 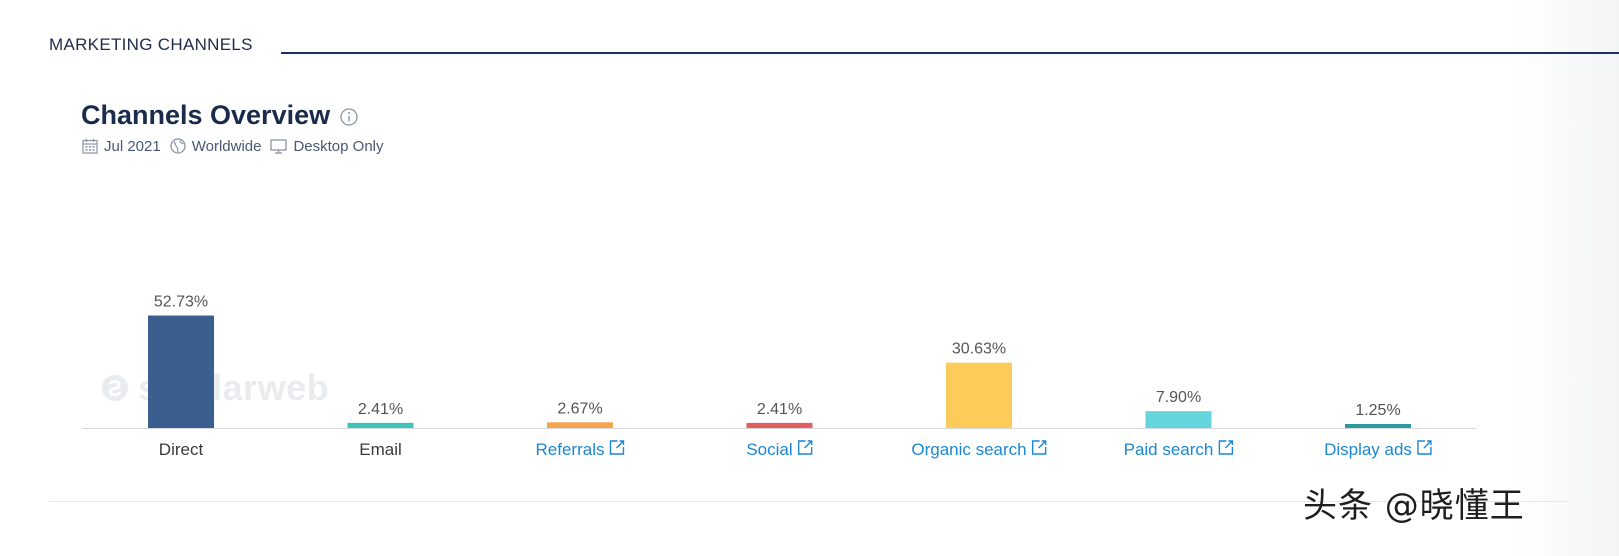 What do you see at coordinates (90, 146) in the screenshot?
I see `calendar-icon` at bounding box center [90, 146].